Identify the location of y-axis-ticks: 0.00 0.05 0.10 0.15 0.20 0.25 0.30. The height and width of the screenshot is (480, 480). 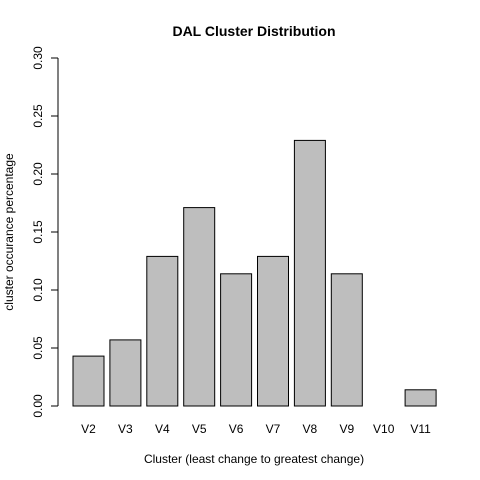
(44, 232).